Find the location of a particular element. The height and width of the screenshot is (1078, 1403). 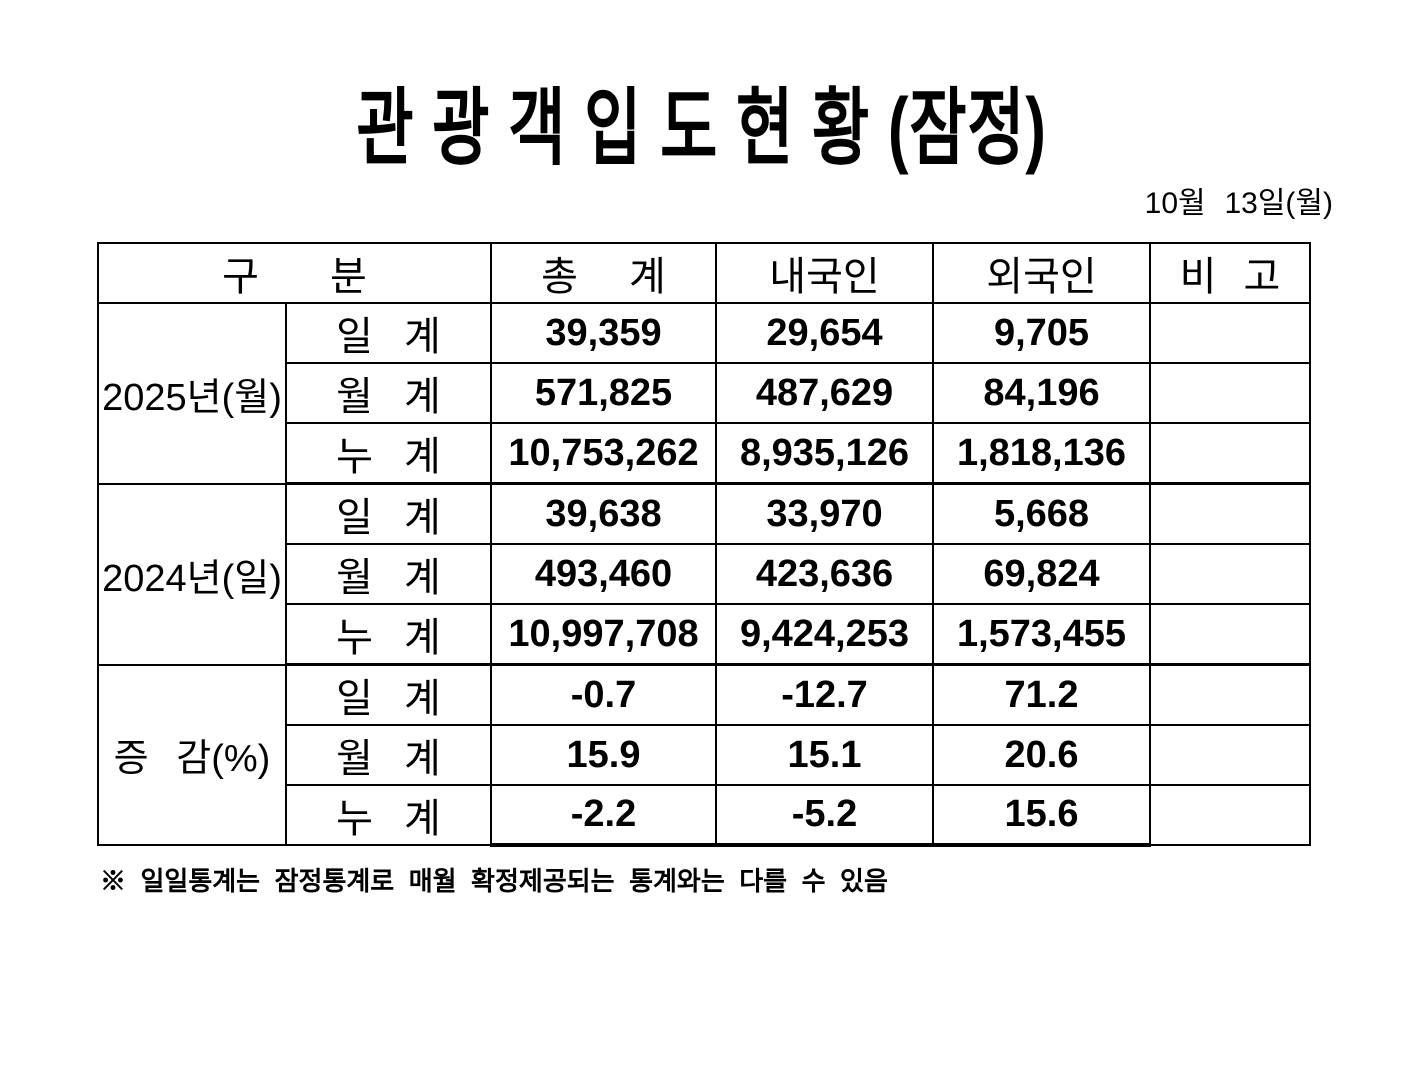

value-total: 571,825 is located at coordinates (603, 393).